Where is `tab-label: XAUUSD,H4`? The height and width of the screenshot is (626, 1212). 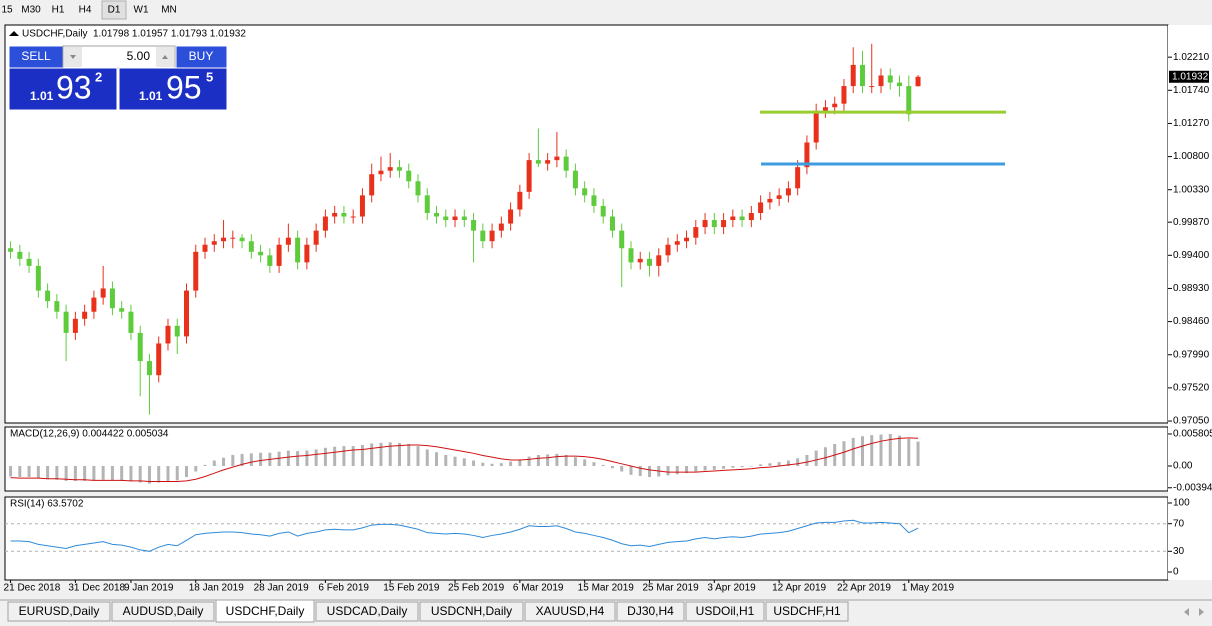 tab-label: XAUUSD,H4 is located at coordinates (570, 611).